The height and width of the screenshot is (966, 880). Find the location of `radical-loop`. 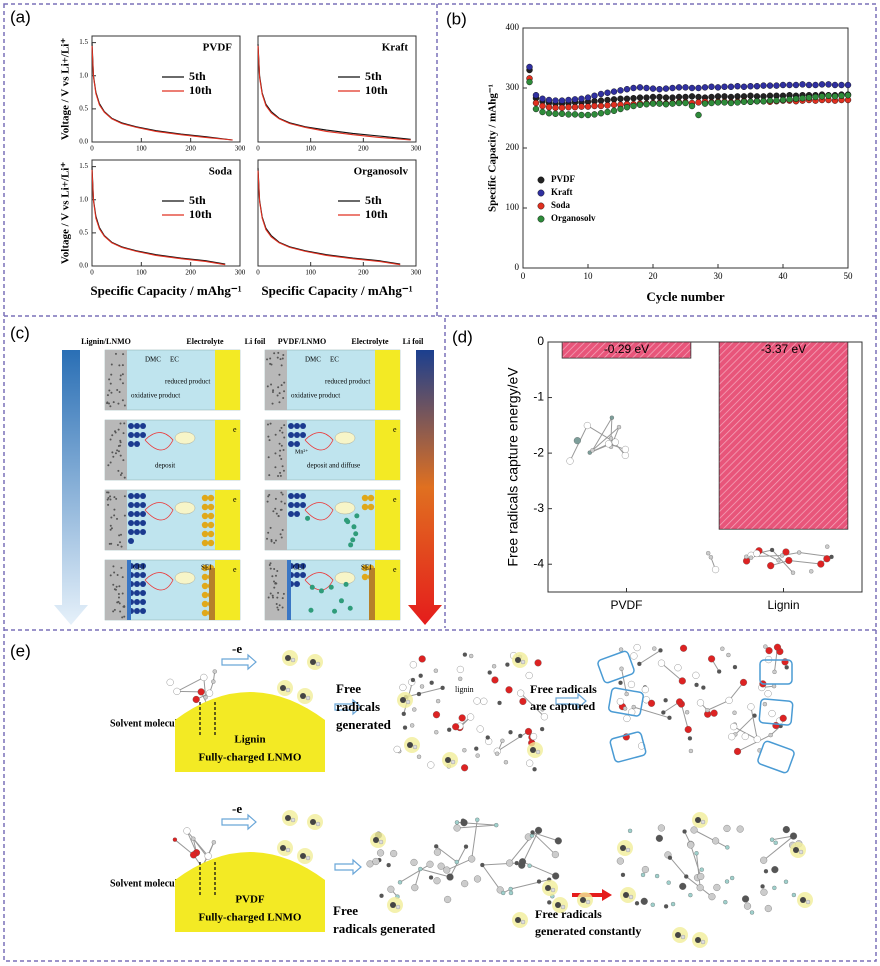

radical-loop is located at coordinates (159, 511).